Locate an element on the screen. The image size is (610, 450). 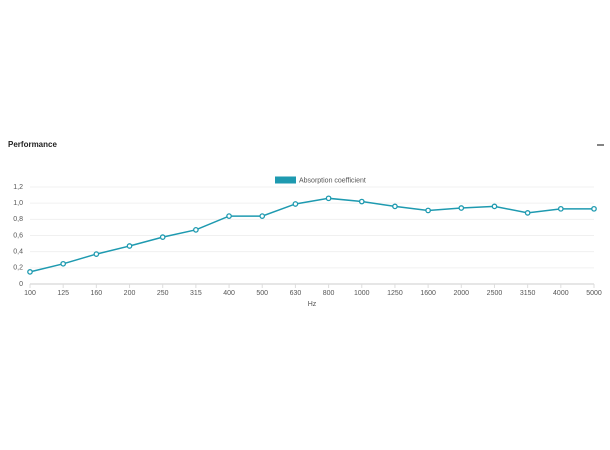
y-tick-label: 0,2 is located at coordinates (18, 268).